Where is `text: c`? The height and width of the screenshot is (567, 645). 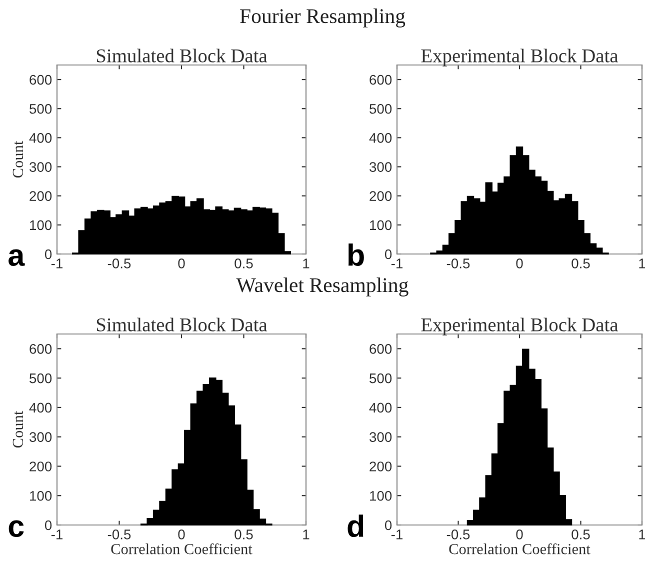 text: c is located at coordinates (16, 529).